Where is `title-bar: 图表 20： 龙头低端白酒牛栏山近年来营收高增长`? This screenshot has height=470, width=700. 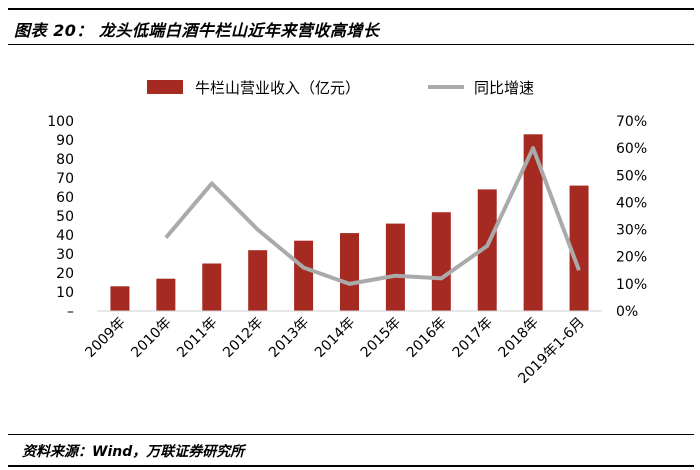
title-bar: 图表 20： 龙头低端白酒牛栏山近年来营收高增长 is located at coordinates (351, 26).